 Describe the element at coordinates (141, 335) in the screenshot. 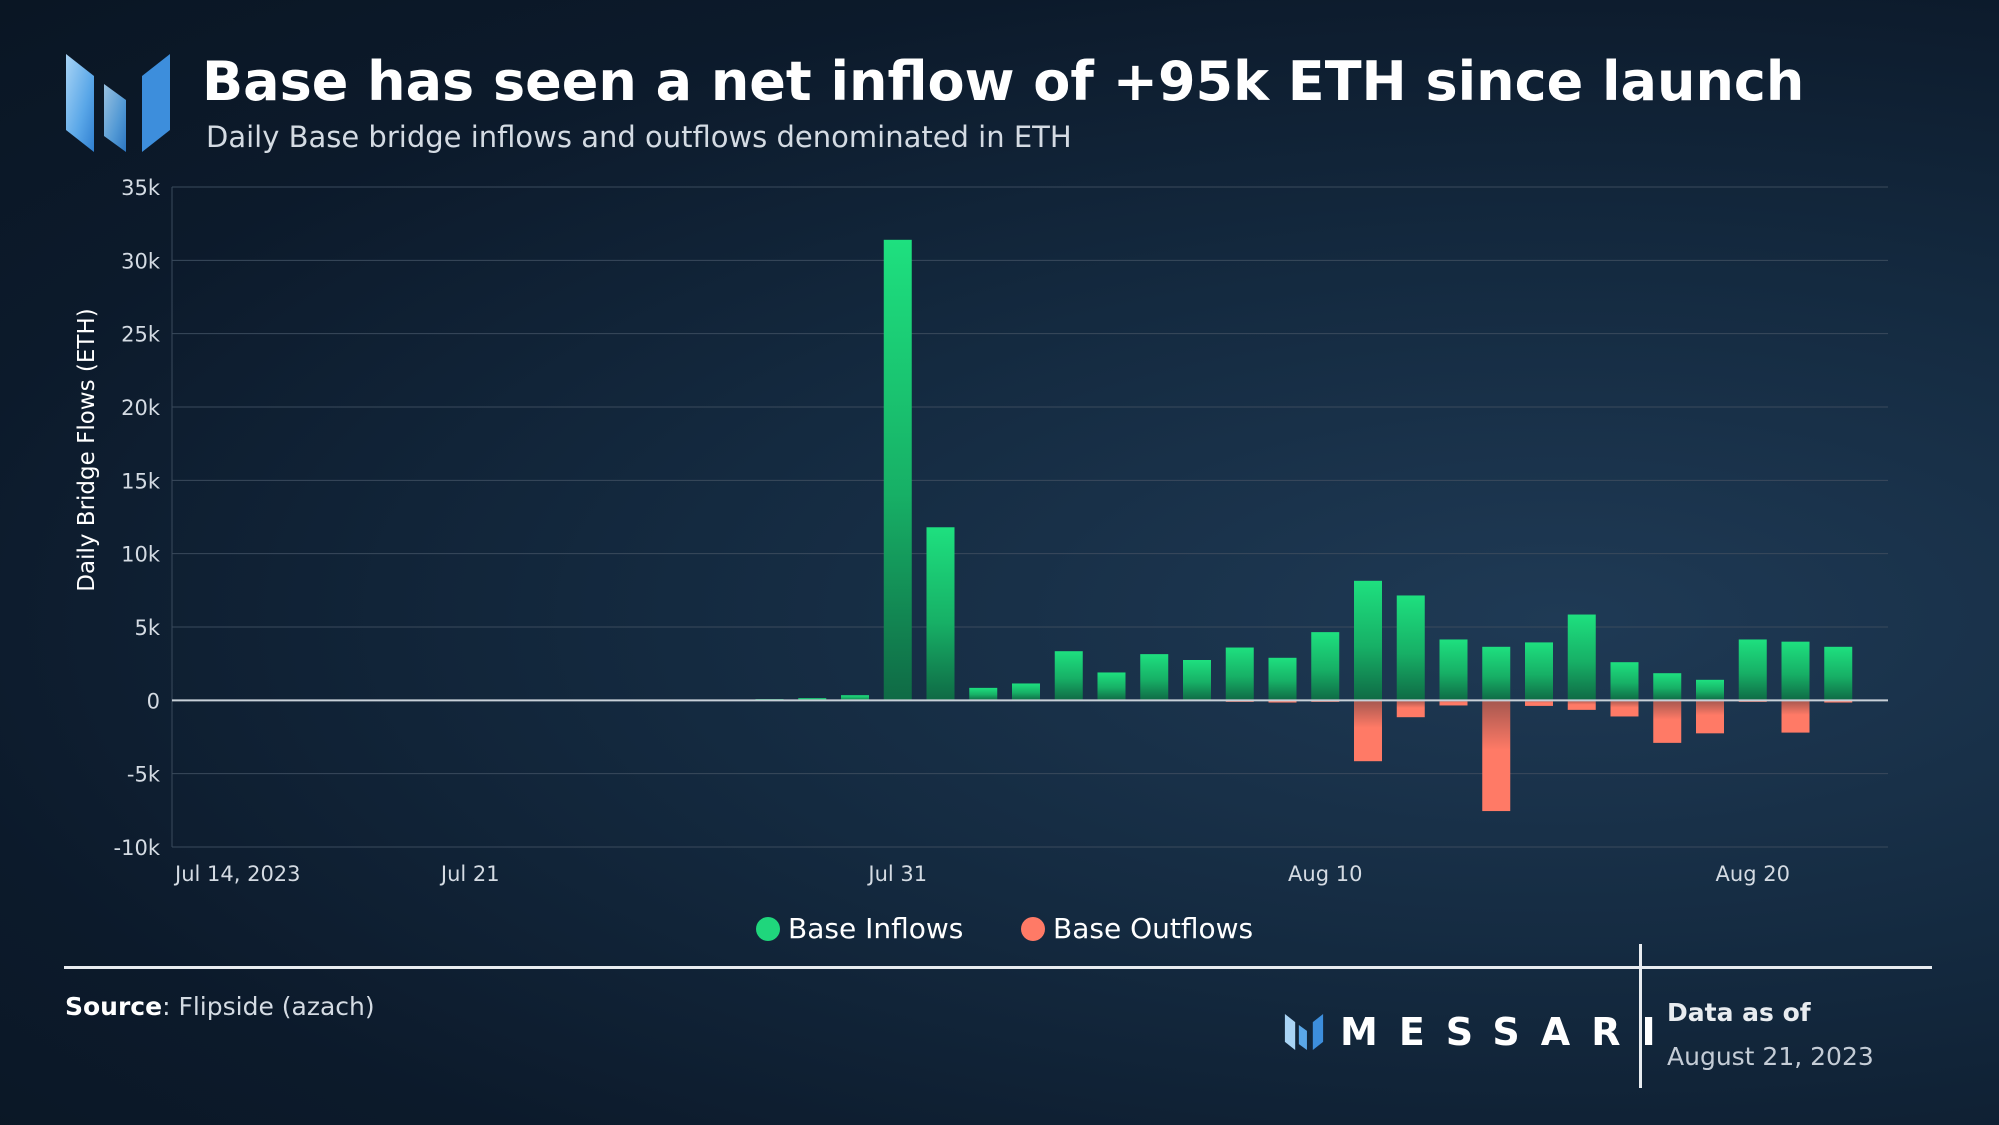

I see `y-tick-label: 25k` at that location.